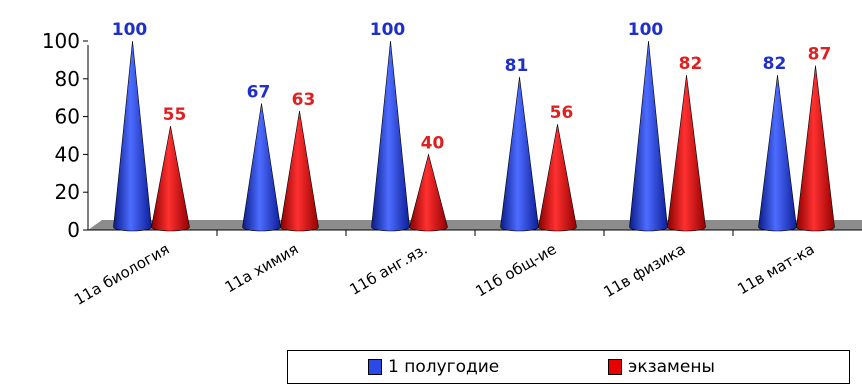 The height and width of the screenshot is (387, 862). I want to click on x-category-label: 11а химия, so click(262, 268).